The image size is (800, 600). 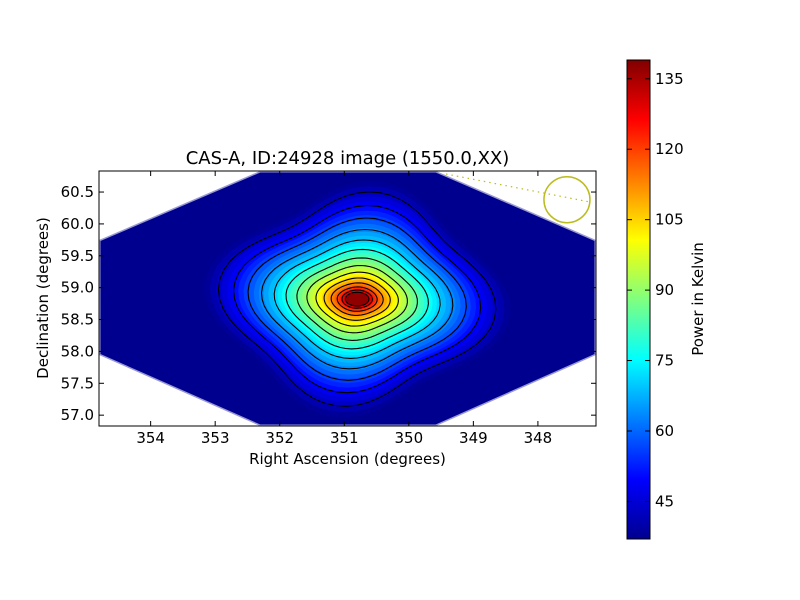 I want to click on heat-level, so click(x=357, y=299).